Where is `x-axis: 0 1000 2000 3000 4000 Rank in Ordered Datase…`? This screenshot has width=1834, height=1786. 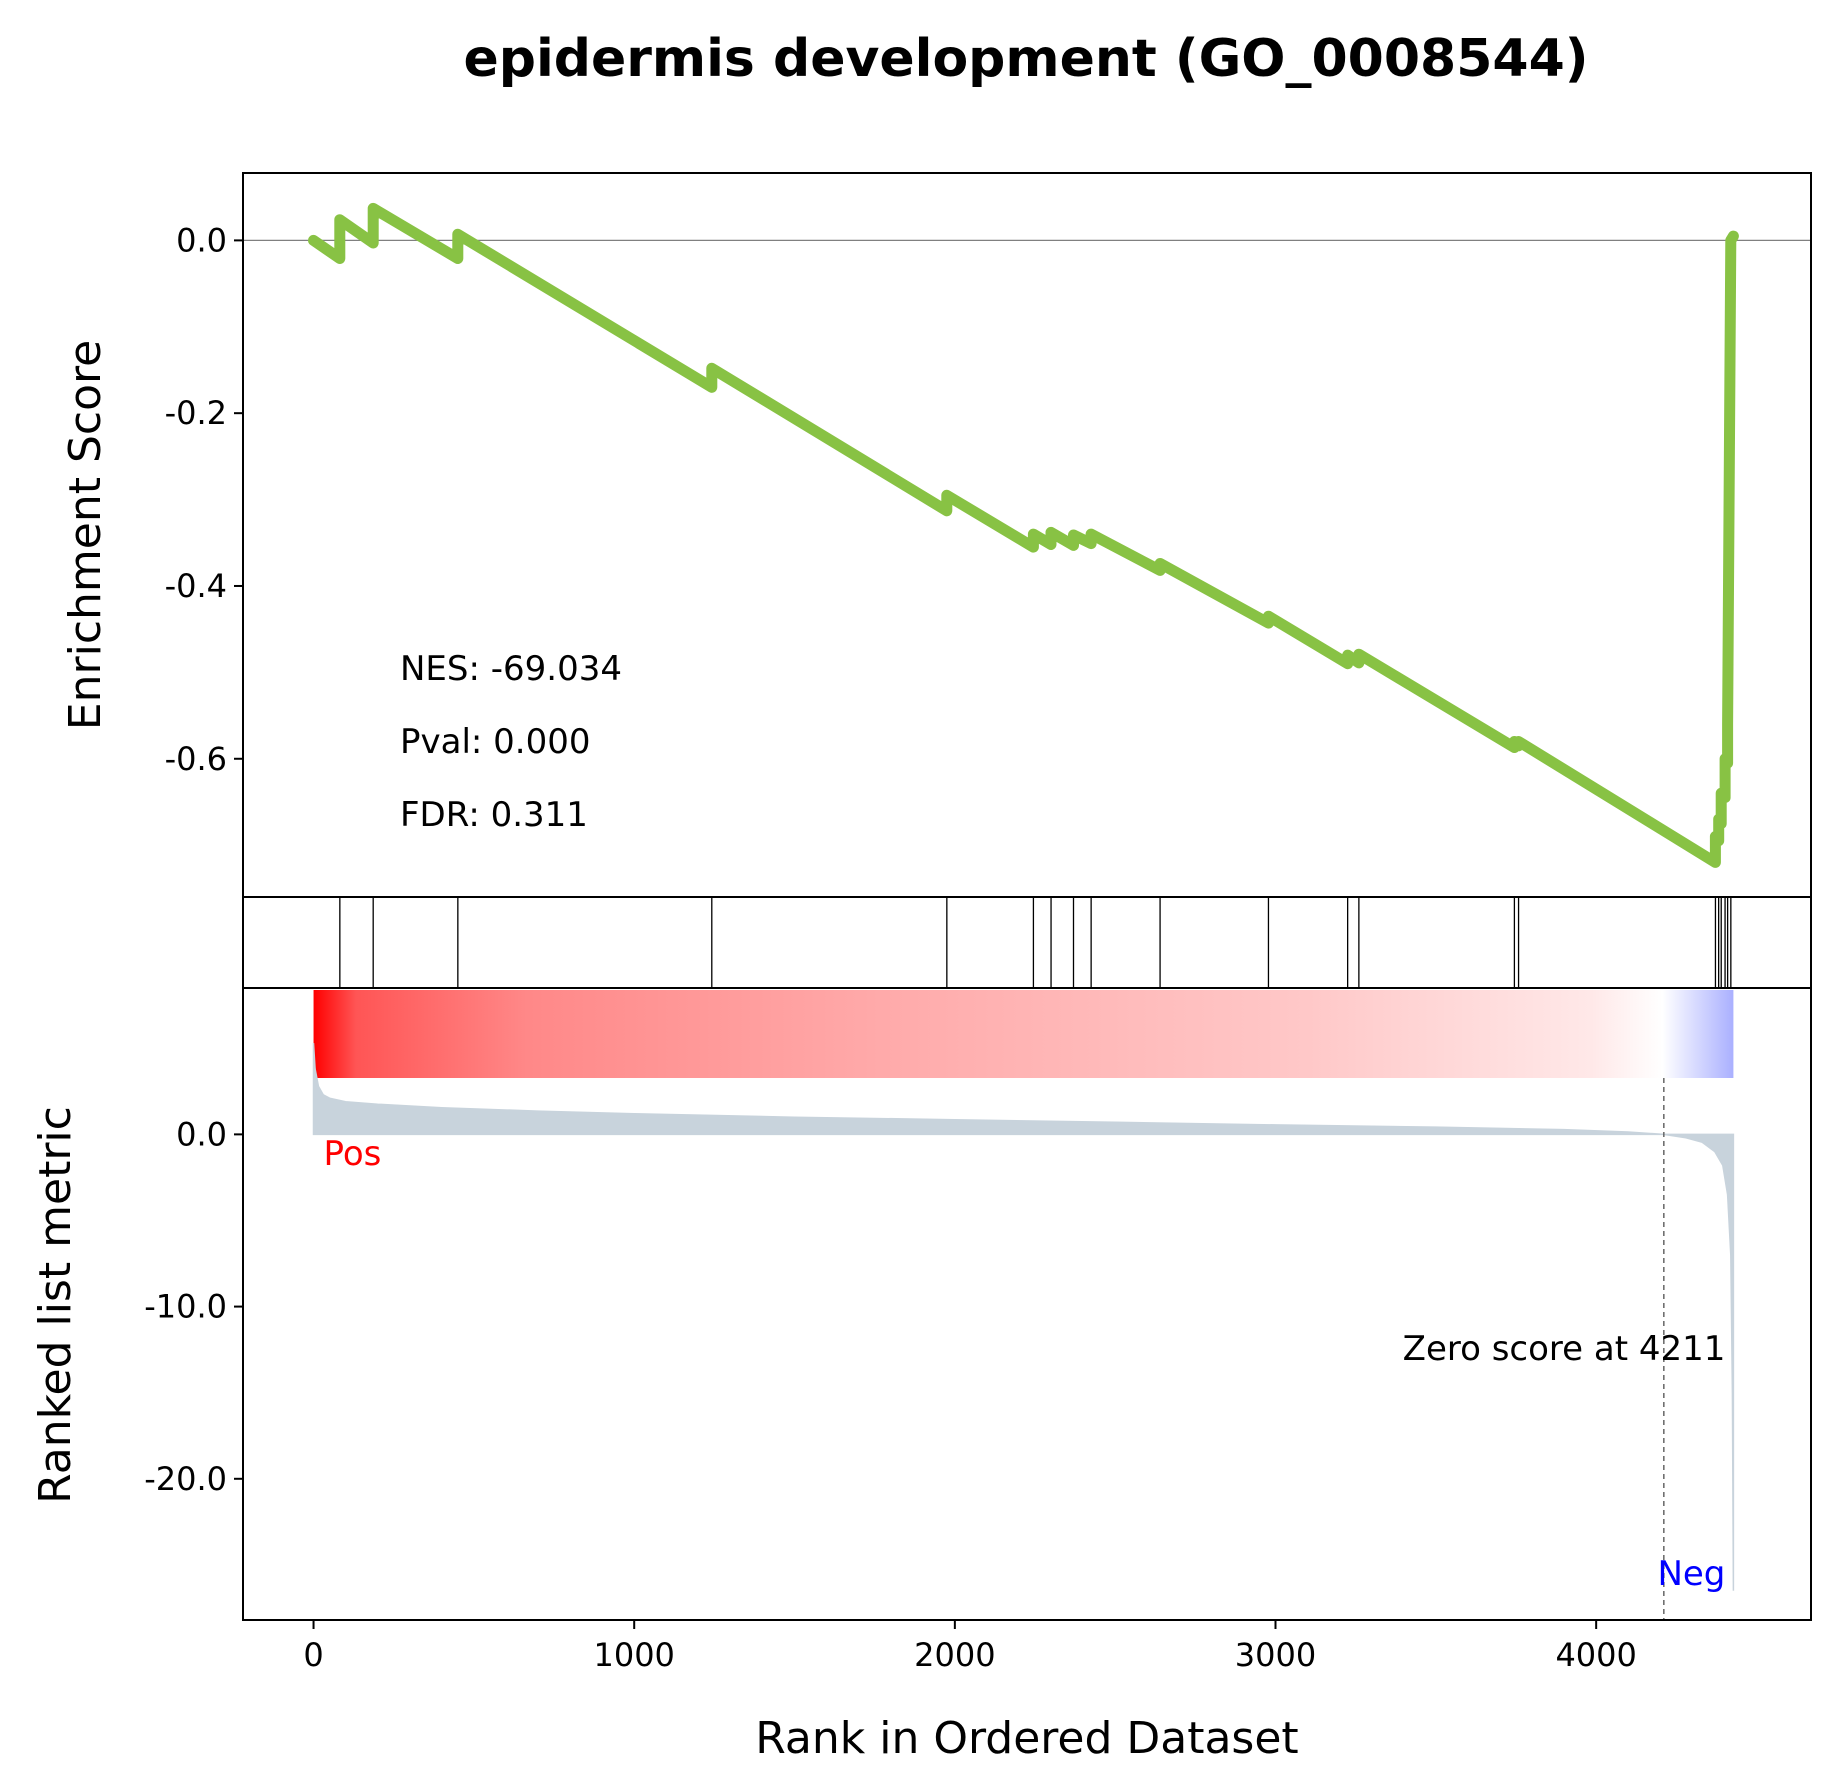
x-axis: 0 1000 2000 3000 4000 Rank in Ordered Datase… is located at coordinates (970, 1692).